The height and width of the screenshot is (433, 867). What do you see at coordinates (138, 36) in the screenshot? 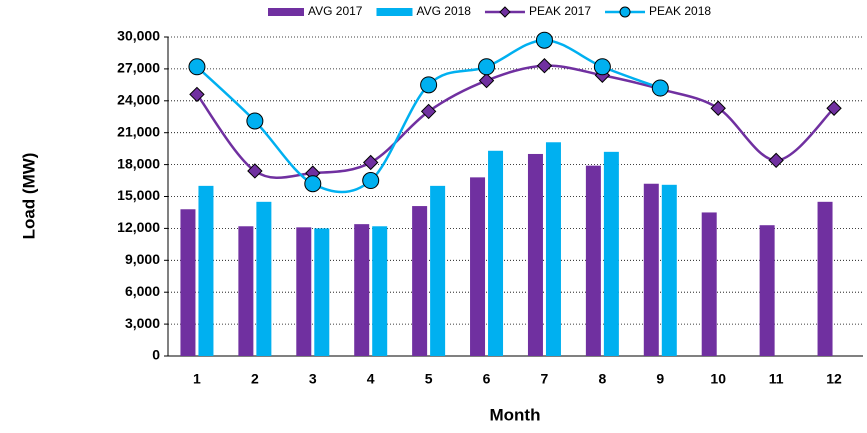
I see `y-tick-label: 30,000` at bounding box center [138, 36].